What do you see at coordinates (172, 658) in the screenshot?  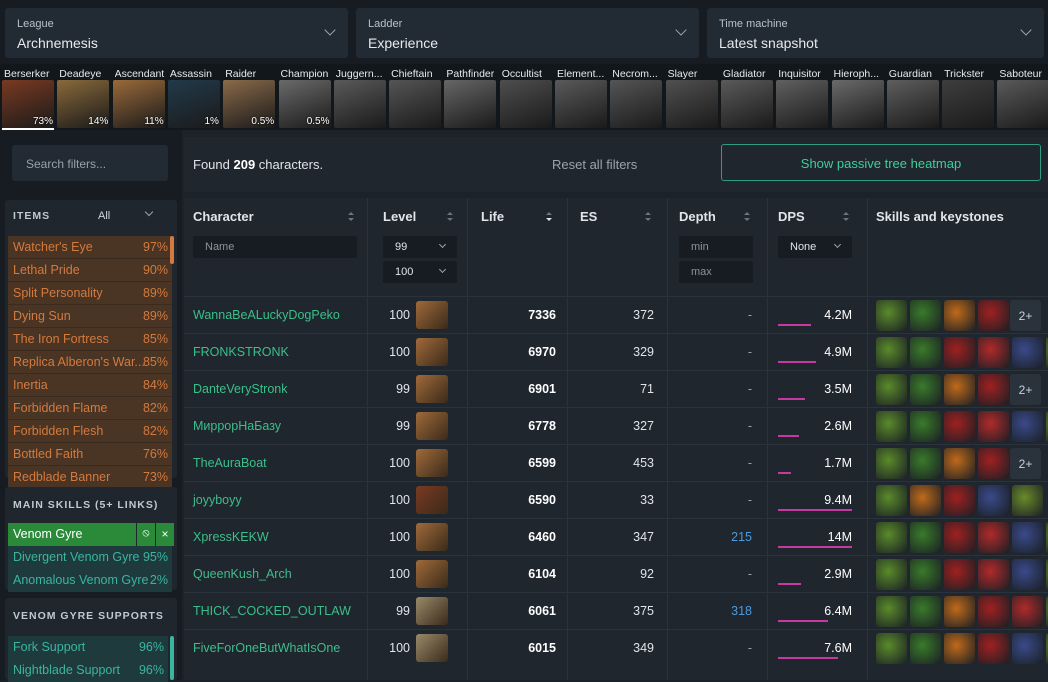 I see `supports-scrollbar` at bounding box center [172, 658].